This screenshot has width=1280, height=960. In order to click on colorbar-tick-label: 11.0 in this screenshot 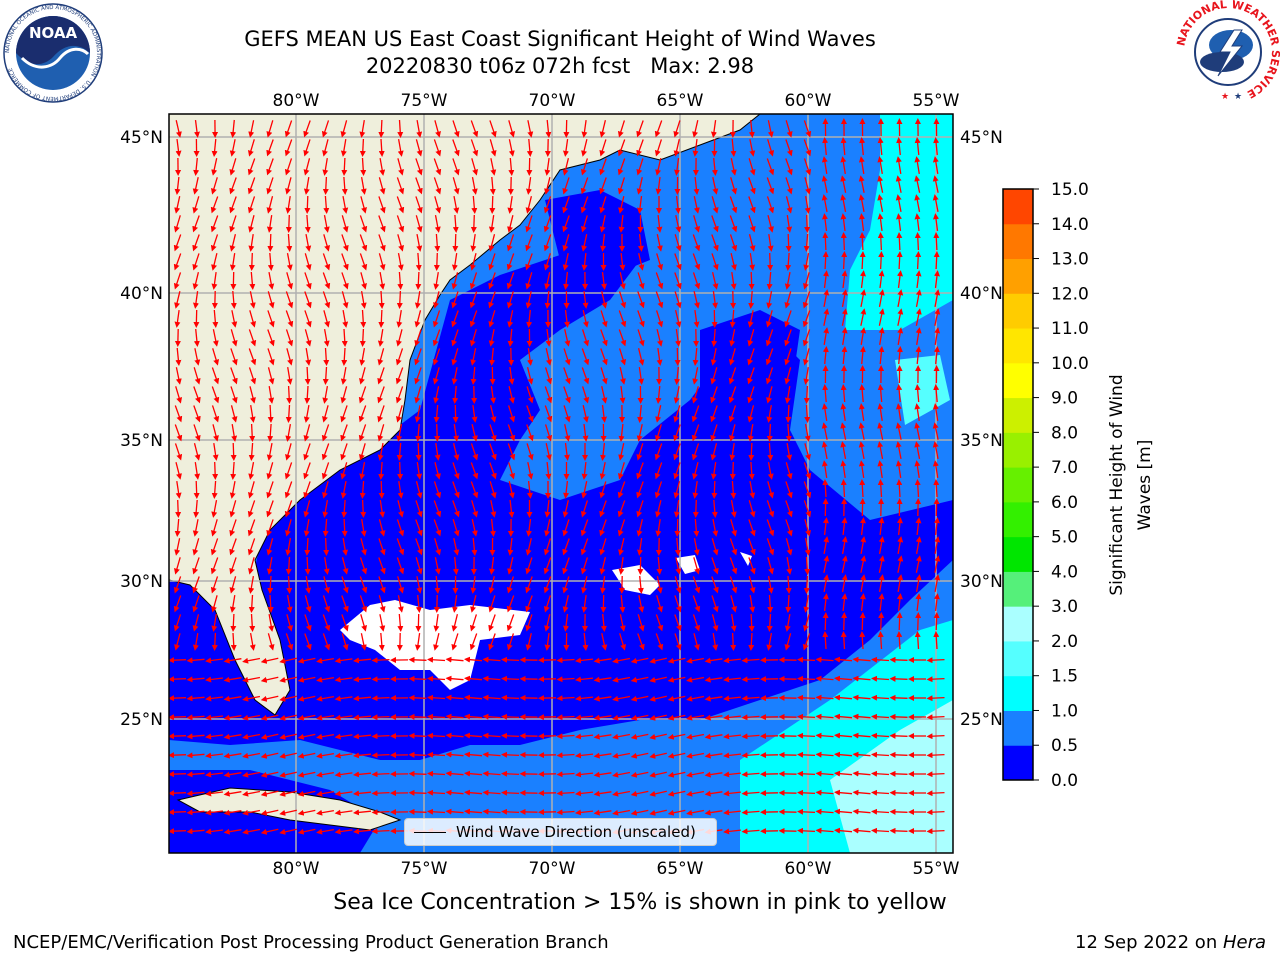, I will do `click(1070, 329)`.